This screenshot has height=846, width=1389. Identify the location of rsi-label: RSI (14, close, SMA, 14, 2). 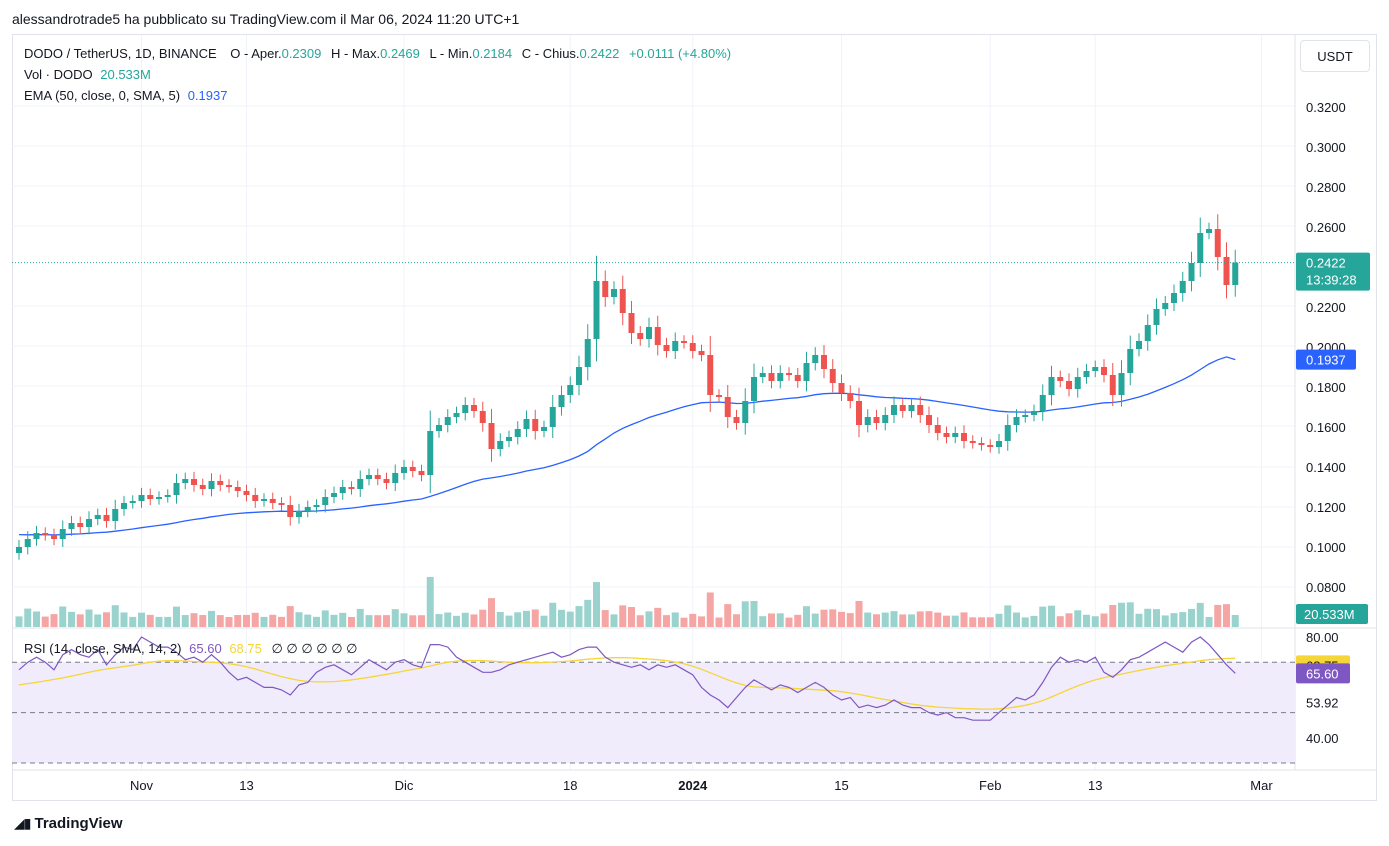
(103, 648).